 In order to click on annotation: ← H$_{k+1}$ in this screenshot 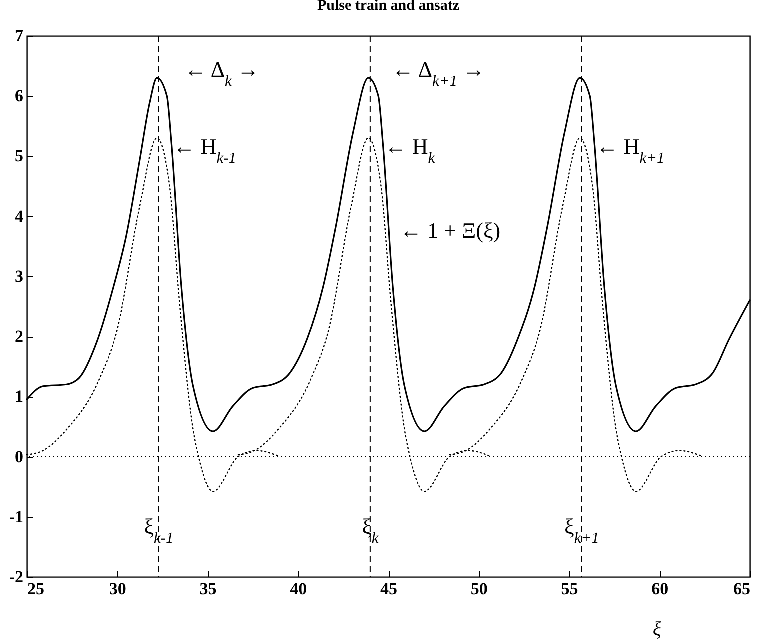, I will do `click(630, 150)`.